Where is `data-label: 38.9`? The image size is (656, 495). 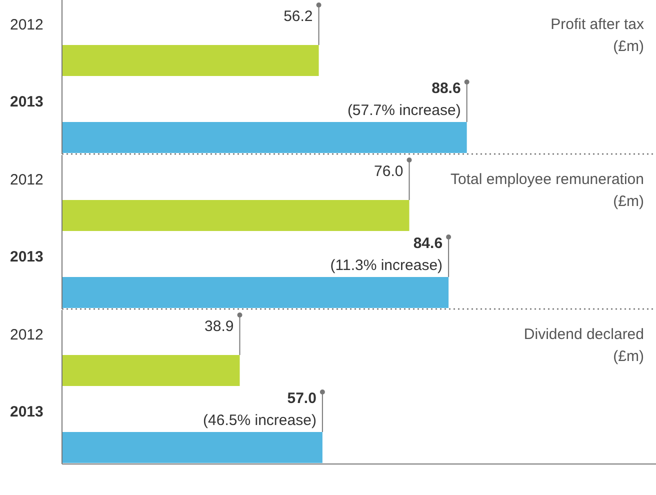 data-label: 38.9 is located at coordinates (219, 326).